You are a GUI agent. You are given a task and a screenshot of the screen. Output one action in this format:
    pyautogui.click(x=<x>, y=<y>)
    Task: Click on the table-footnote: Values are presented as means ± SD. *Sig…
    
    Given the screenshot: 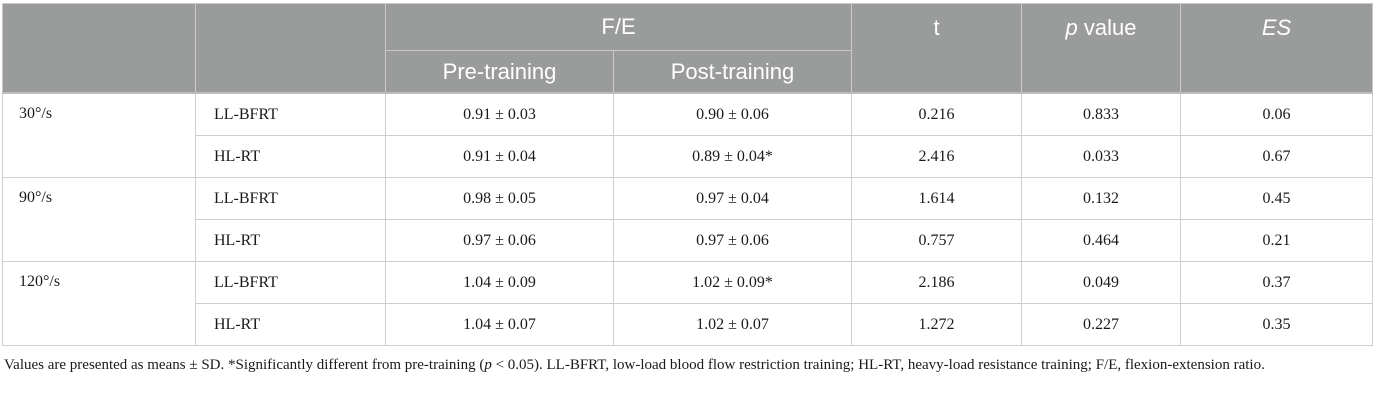 What is the action you would take?
    pyautogui.click(x=688, y=365)
    